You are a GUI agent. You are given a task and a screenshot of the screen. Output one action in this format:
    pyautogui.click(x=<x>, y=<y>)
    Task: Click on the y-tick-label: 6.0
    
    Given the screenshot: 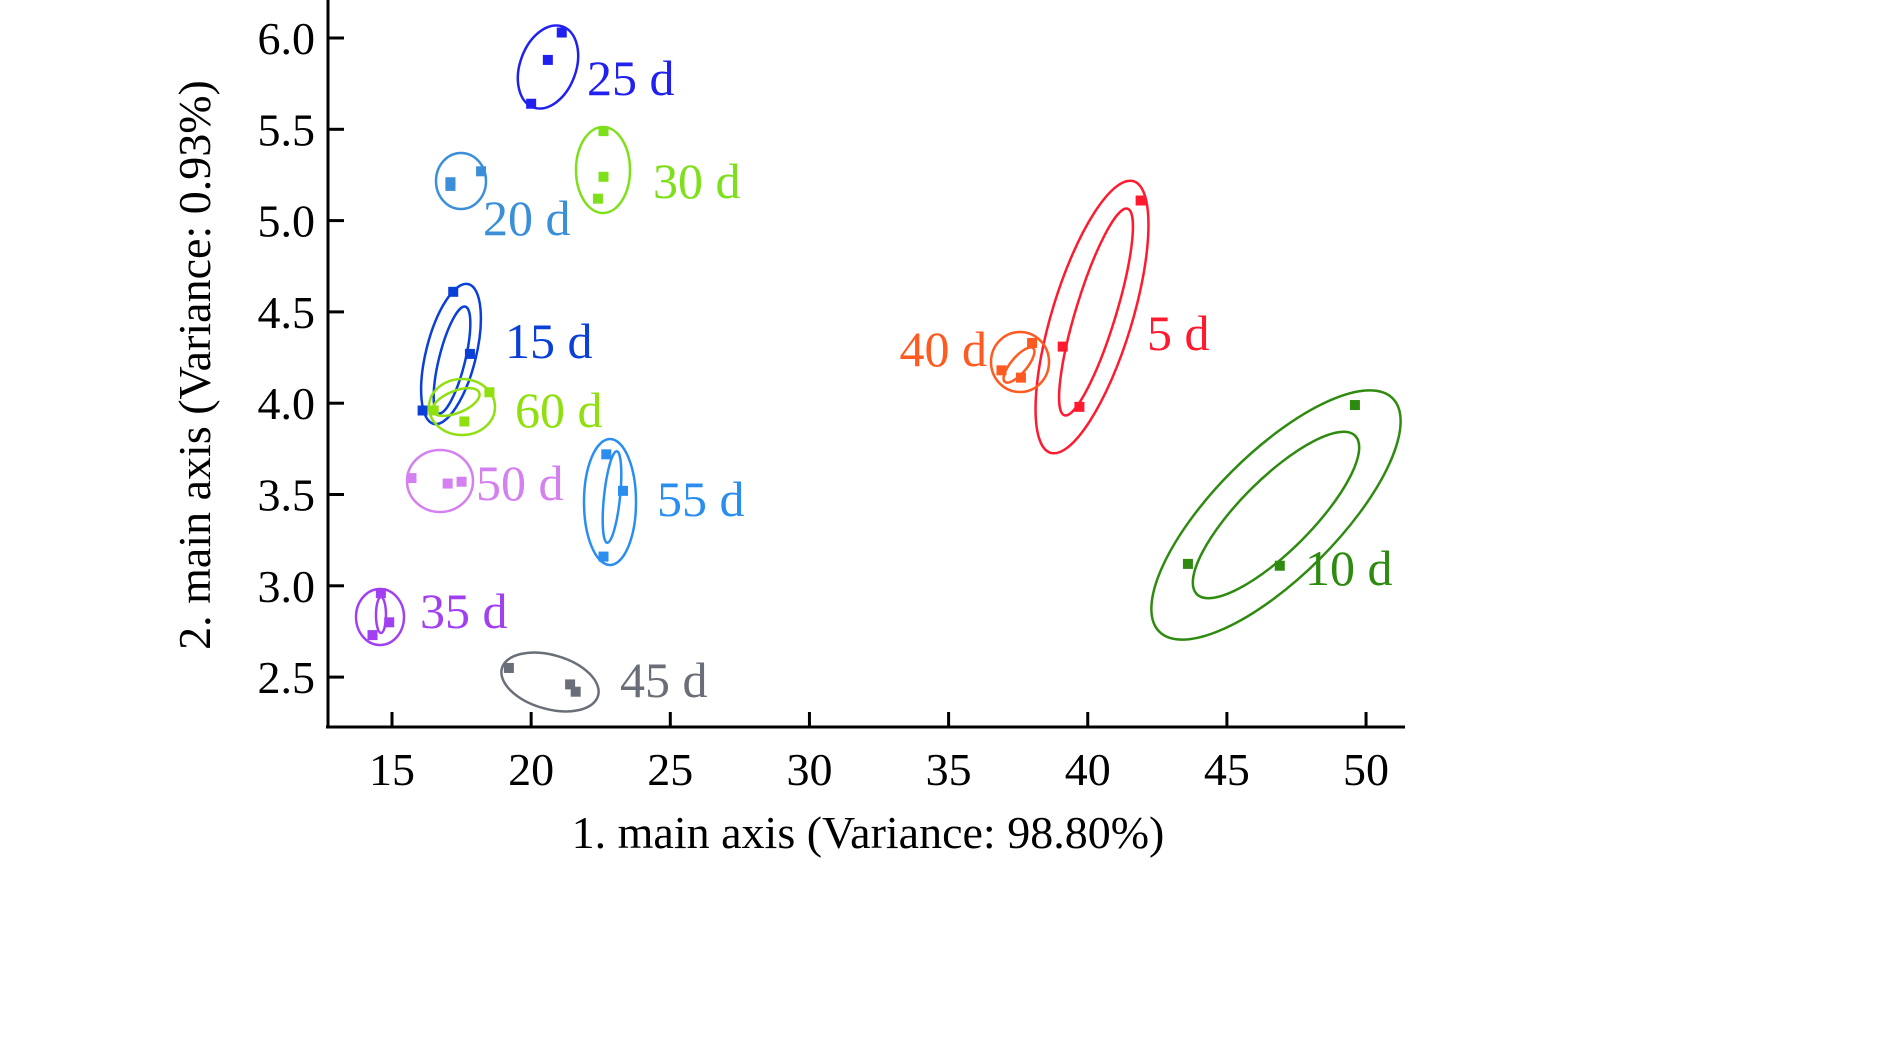 What is the action you would take?
    pyautogui.click(x=287, y=38)
    